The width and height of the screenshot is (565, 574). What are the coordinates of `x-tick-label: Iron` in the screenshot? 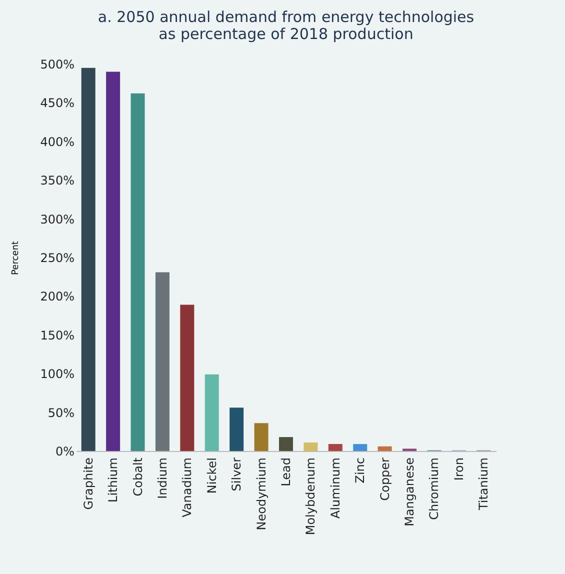 It's located at (459, 469).